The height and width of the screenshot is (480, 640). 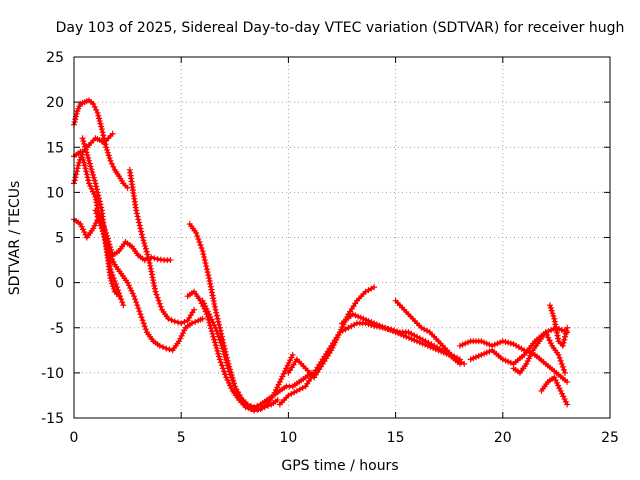 I want to click on series-trace-s, so click(x=558, y=325).